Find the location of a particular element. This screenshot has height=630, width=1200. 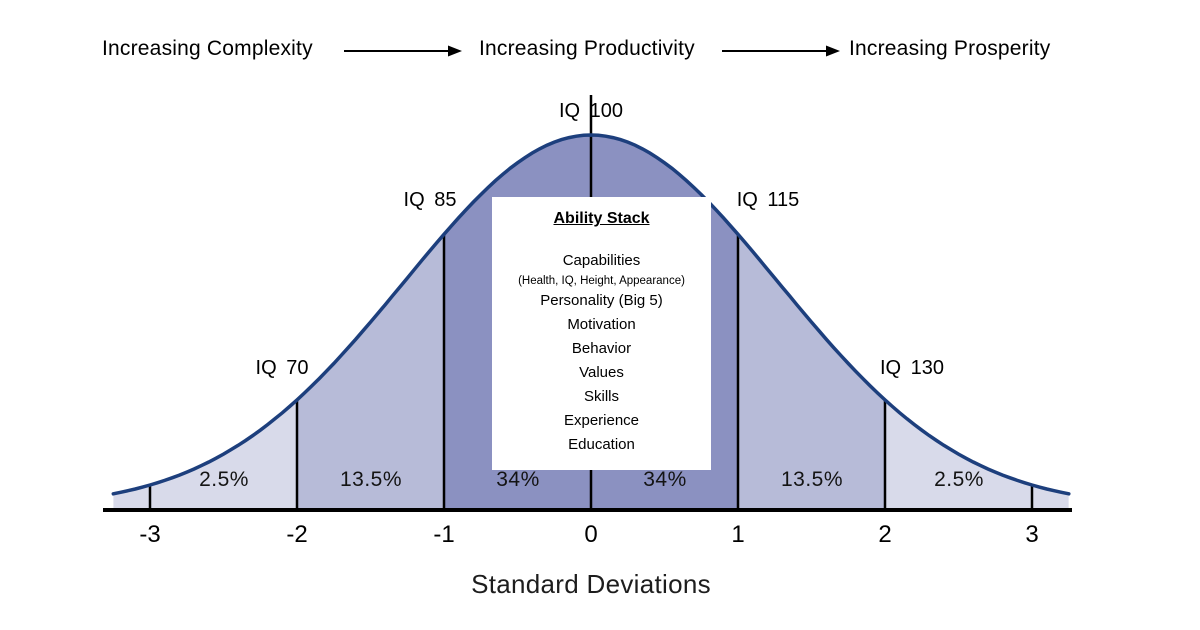

iq-115-label: IQ 115 is located at coordinates (768, 200).